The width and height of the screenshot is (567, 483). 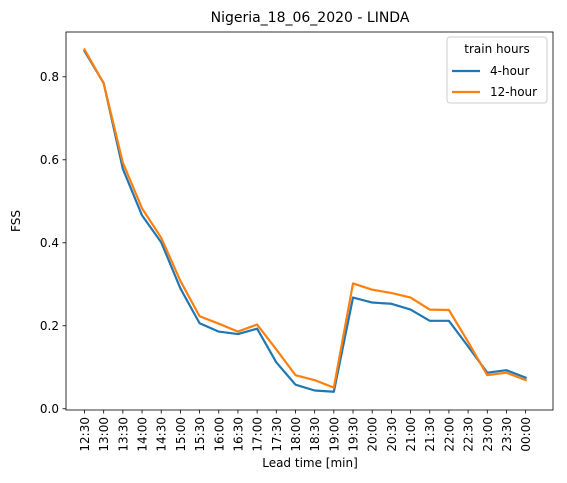 What do you see at coordinates (488, 434) in the screenshot?
I see `x-tick-label: 23:00` at bounding box center [488, 434].